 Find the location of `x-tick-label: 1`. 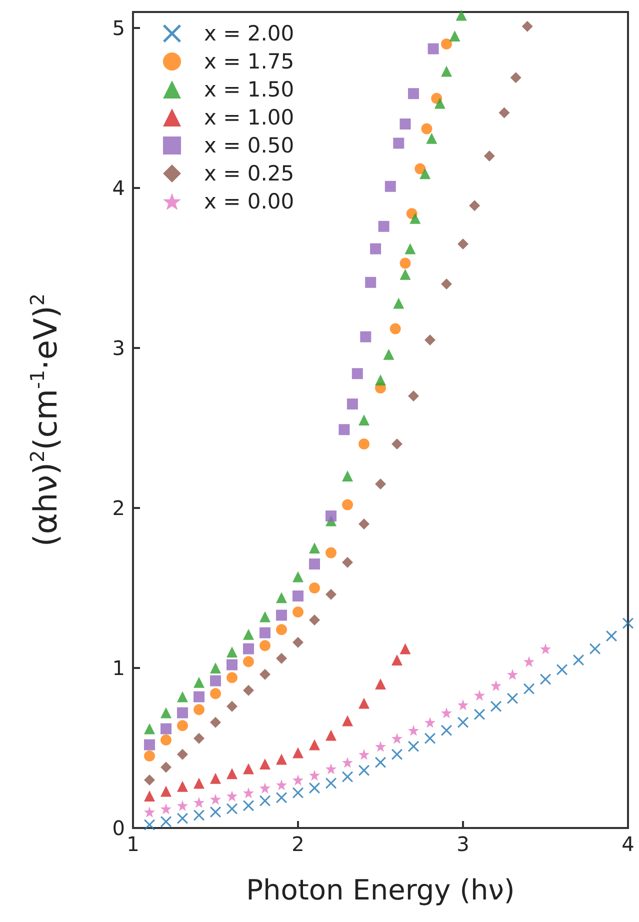

x-tick-label: 1 is located at coordinates (133, 844).